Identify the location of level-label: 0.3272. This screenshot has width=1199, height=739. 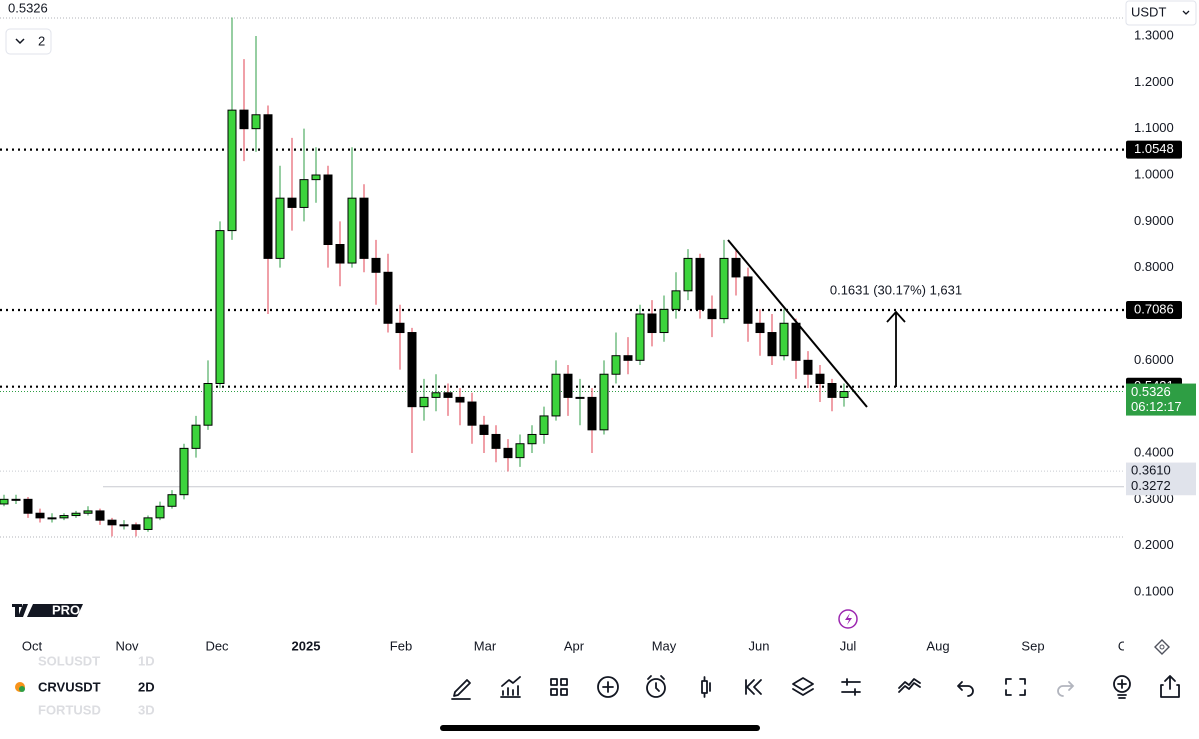
(1151, 485).